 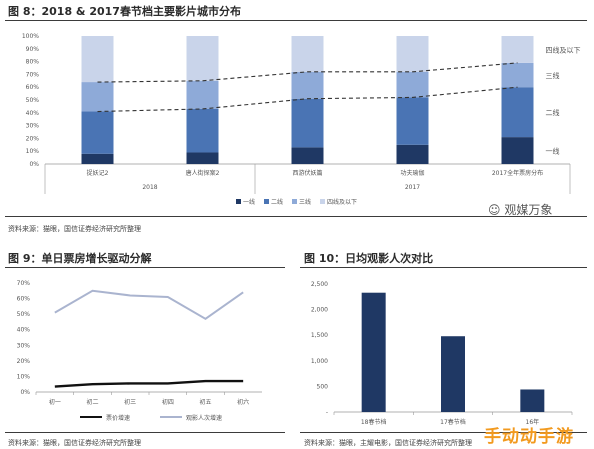 What do you see at coordinates (296, 20) in the screenshot?
I see `figure8-top-rule` at bounding box center [296, 20].